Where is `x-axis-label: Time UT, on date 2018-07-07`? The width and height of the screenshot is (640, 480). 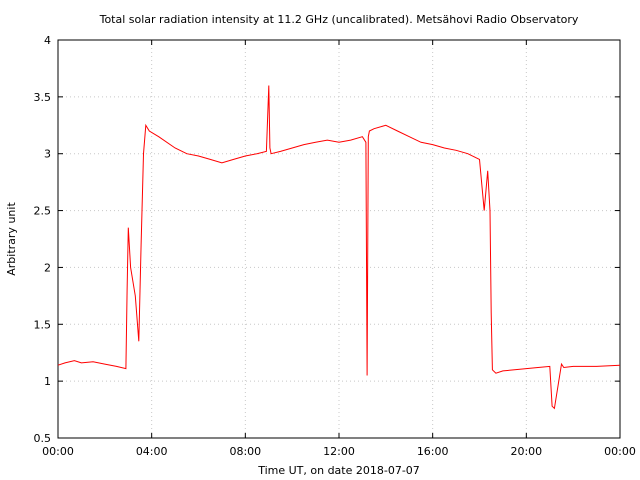
x-axis-label: Time UT, on date 2018-07-07 is located at coordinates (338, 470).